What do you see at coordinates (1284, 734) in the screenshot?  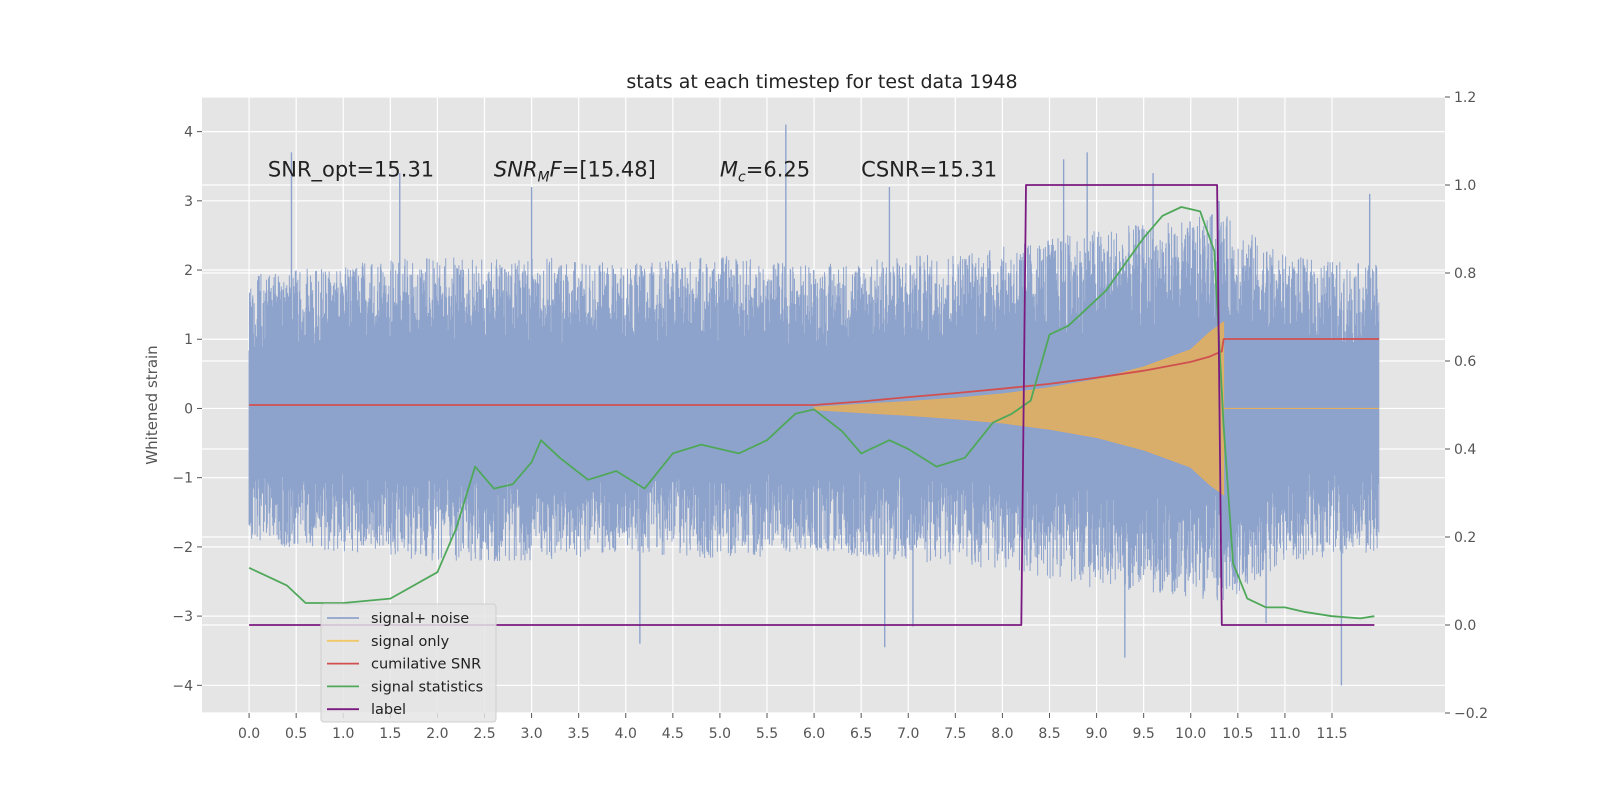 I see `x-tick-label: 11.0` at bounding box center [1284, 734].